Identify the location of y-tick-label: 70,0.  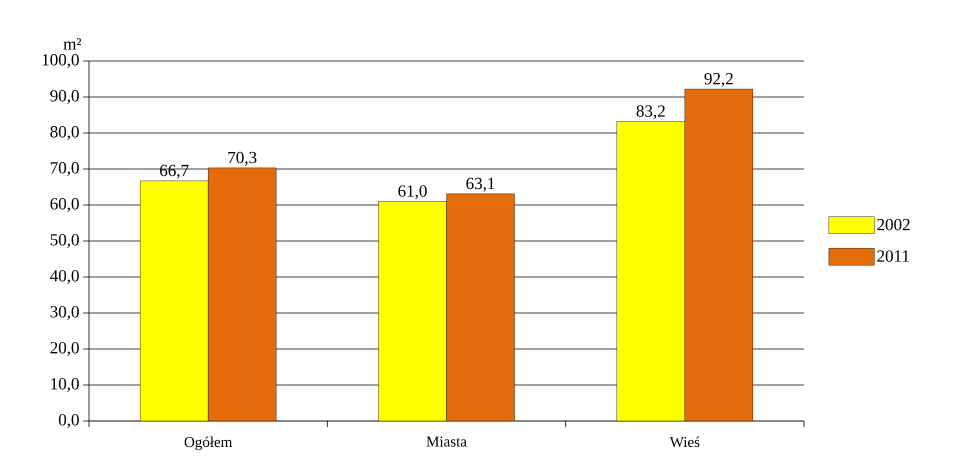
(64, 169).